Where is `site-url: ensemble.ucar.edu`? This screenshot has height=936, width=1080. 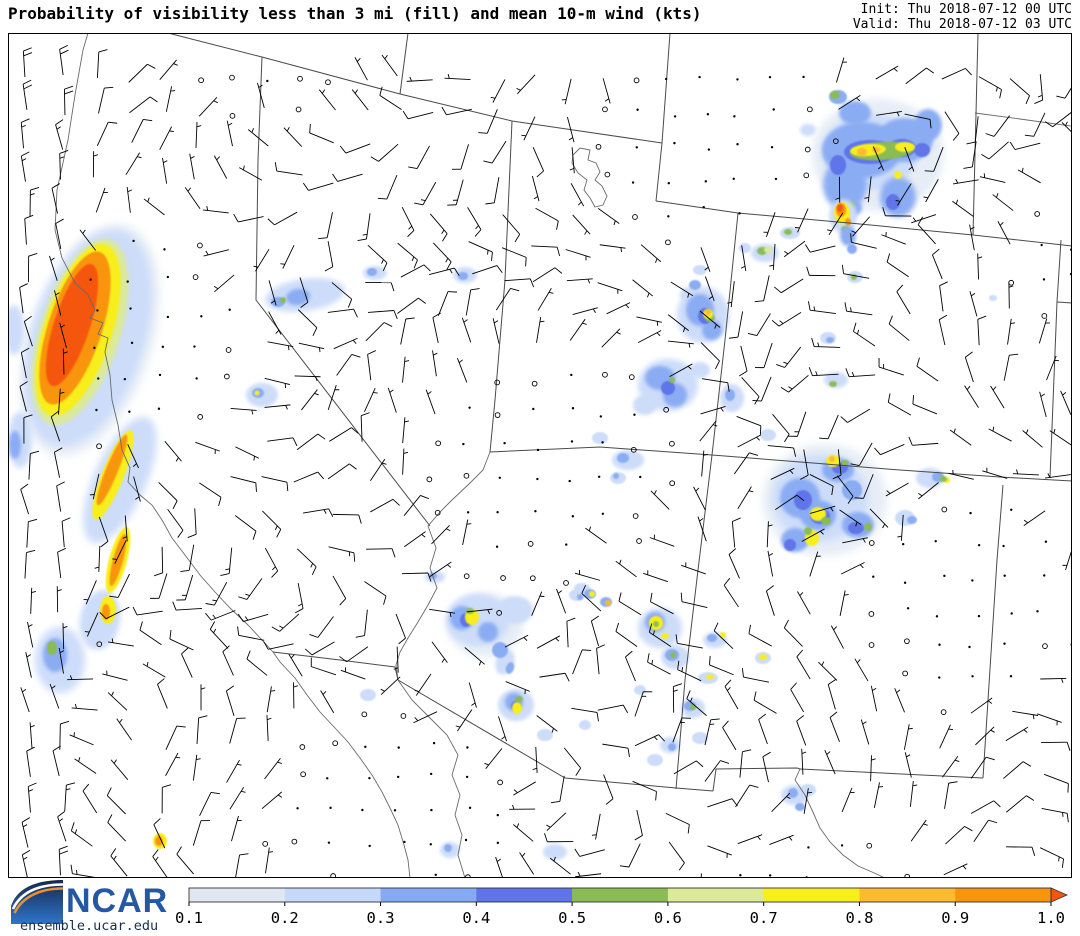 site-url: ensemble.ucar.edu is located at coordinates (89, 926).